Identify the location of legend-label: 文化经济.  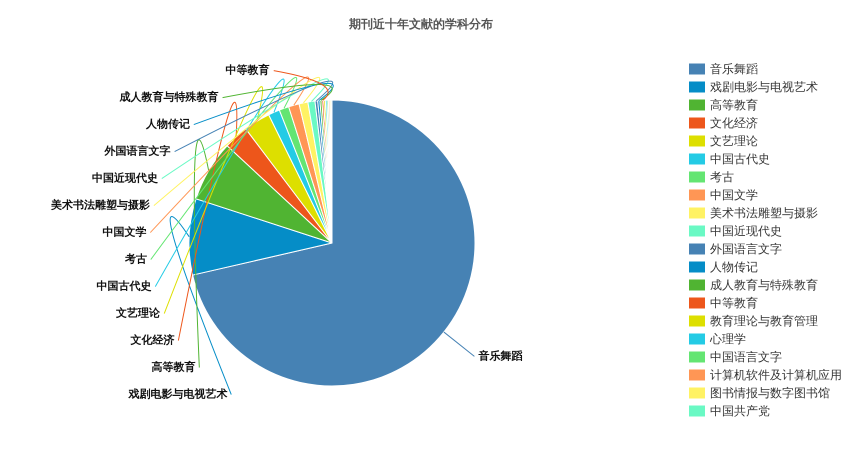
(734, 123).